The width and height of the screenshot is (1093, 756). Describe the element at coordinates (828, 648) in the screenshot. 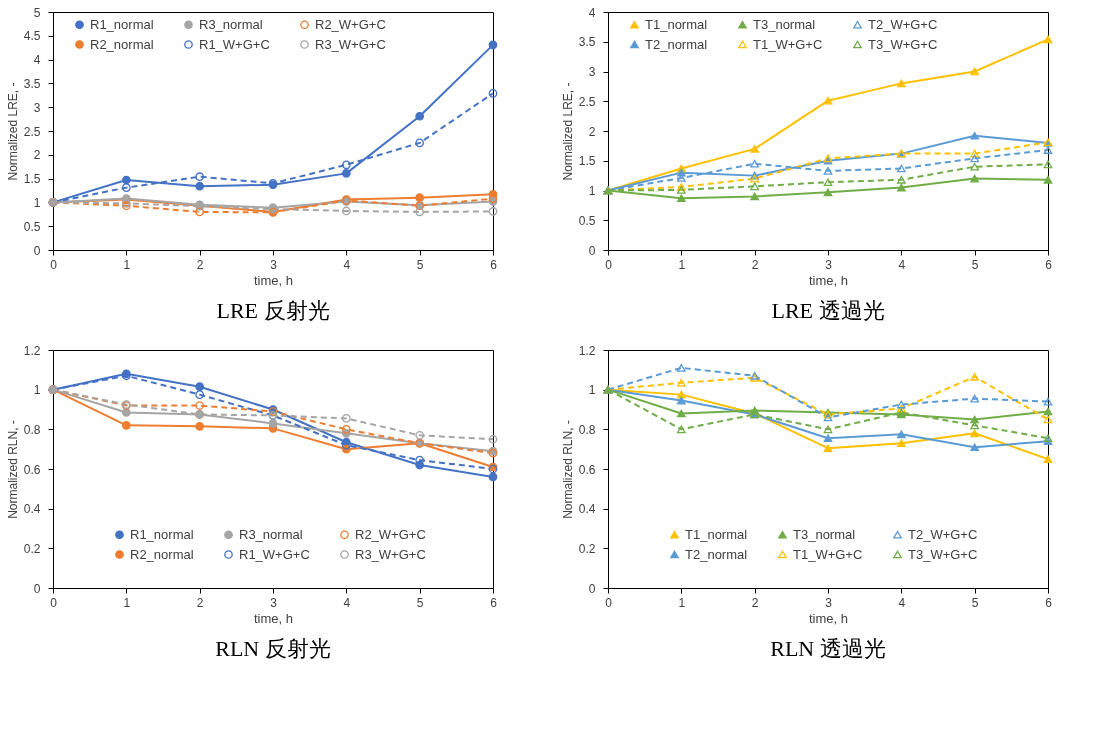

I see `text: RLN 透過光` at that location.